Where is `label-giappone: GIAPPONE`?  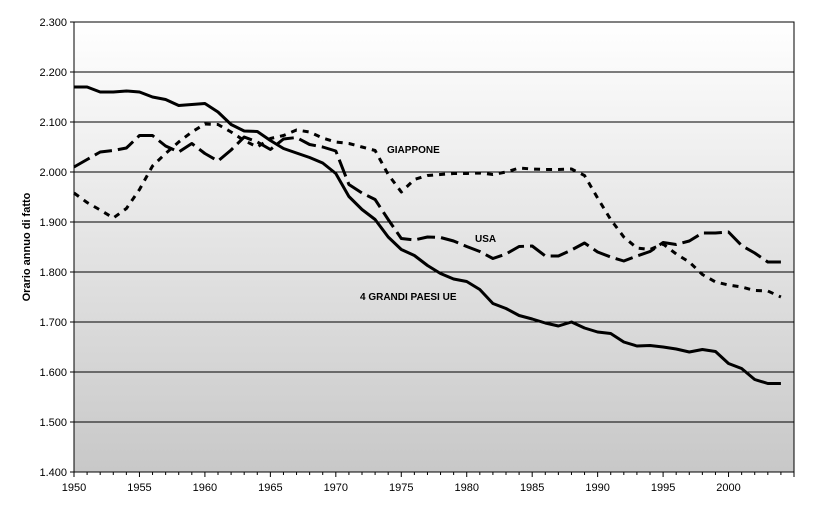 label-giappone: GIAPPONE is located at coordinates (413, 150).